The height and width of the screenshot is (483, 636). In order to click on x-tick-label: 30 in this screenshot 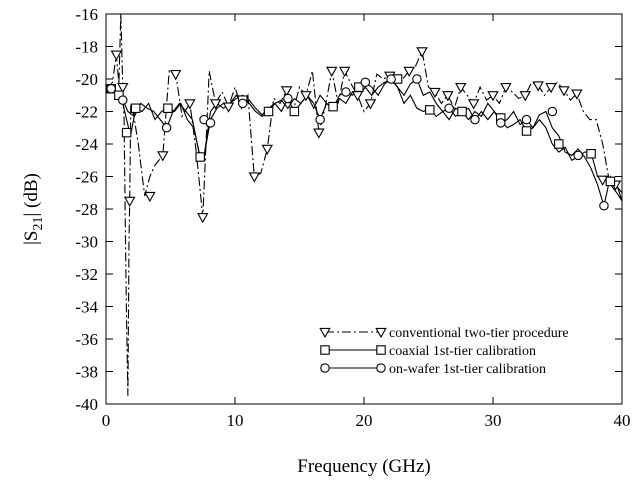, I will do `click(493, 420)`.